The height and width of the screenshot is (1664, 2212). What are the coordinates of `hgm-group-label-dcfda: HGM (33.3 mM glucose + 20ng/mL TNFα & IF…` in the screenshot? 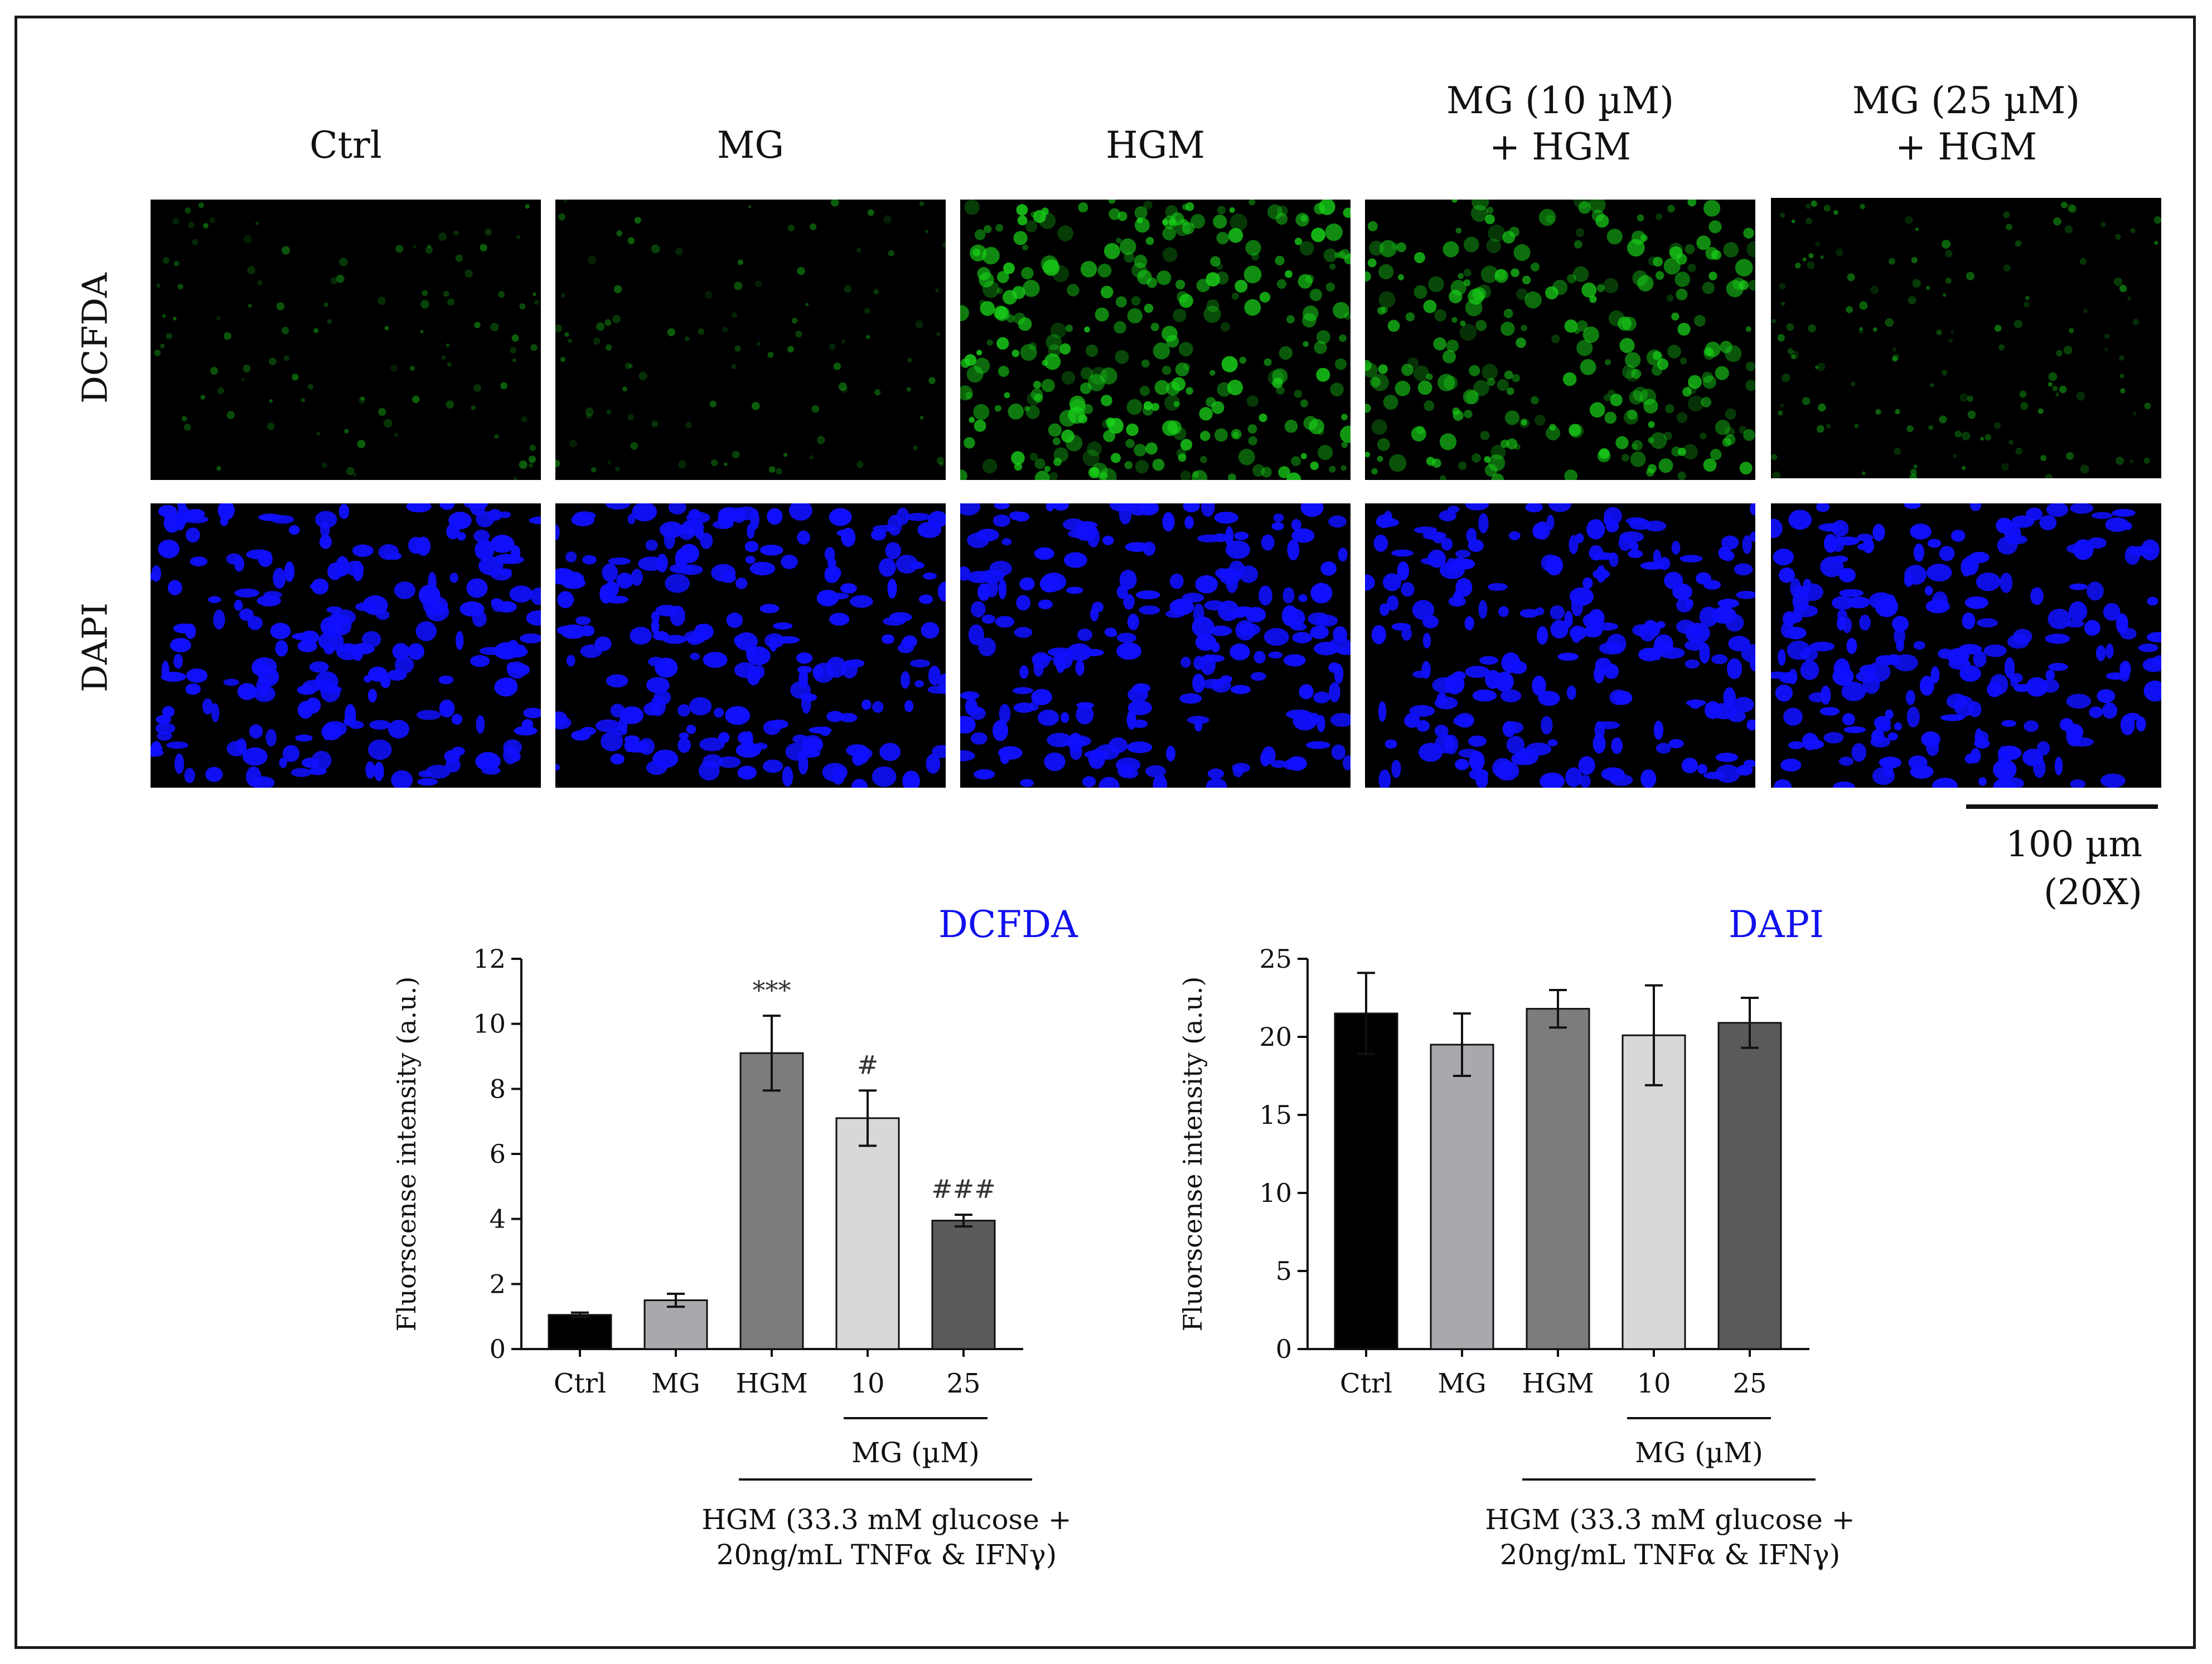 It's located at (886, 1537).